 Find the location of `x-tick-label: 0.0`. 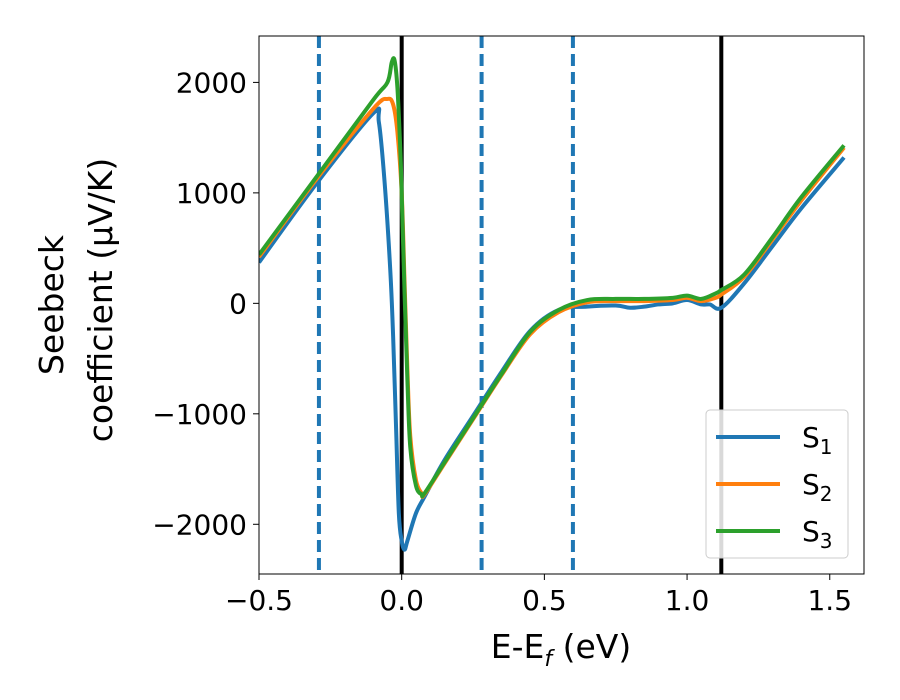

x-tick-label: 0.0 is located at coordinates (401, 600).